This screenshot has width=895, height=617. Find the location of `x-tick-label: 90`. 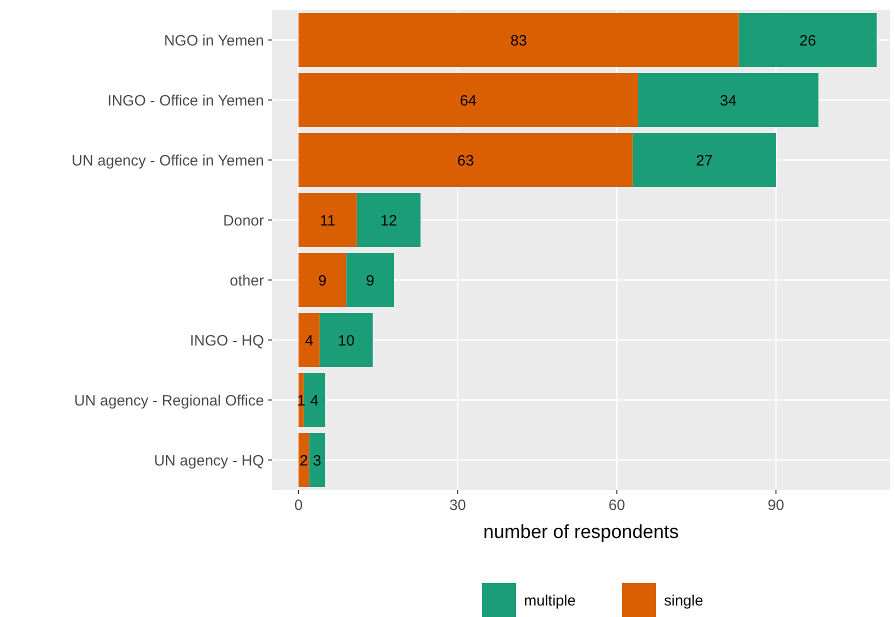

x-tick-label: 90 is located at coordinates (776, 505).